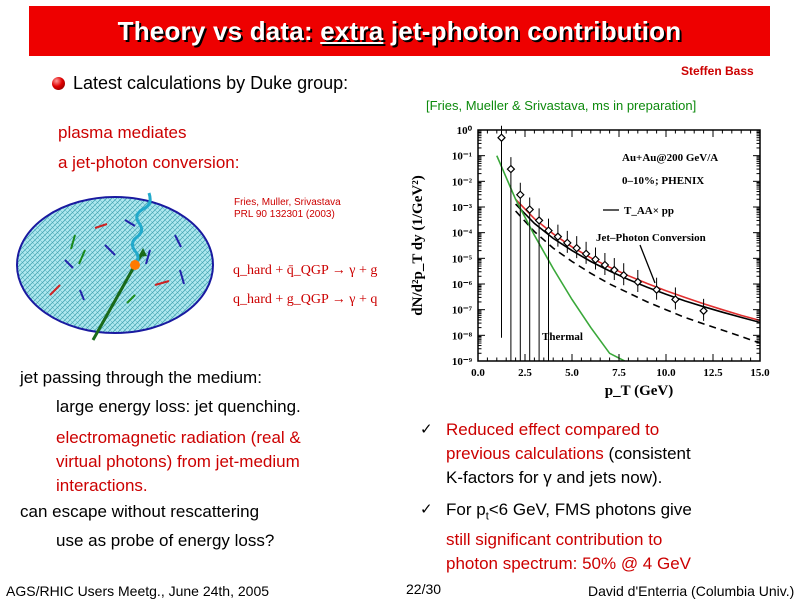 This screenshot has width=800, height=600. I want to click on y-tick-label: 10⁻¹, so click(462, 157).